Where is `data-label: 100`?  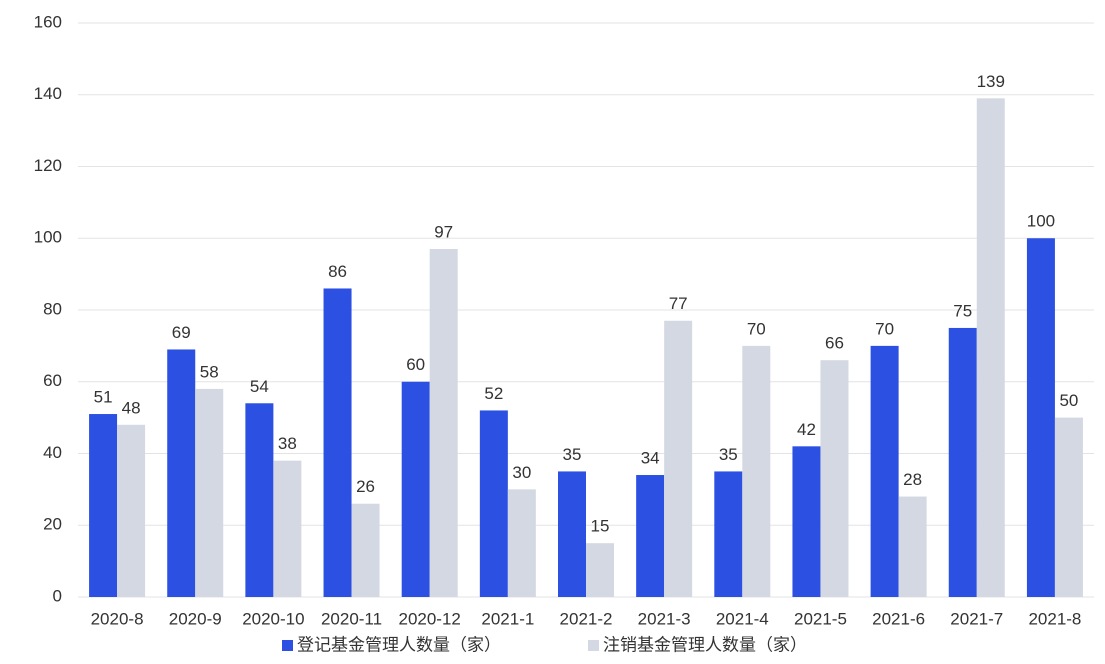 data-label: 100 is located at coordinates (1041, 221).